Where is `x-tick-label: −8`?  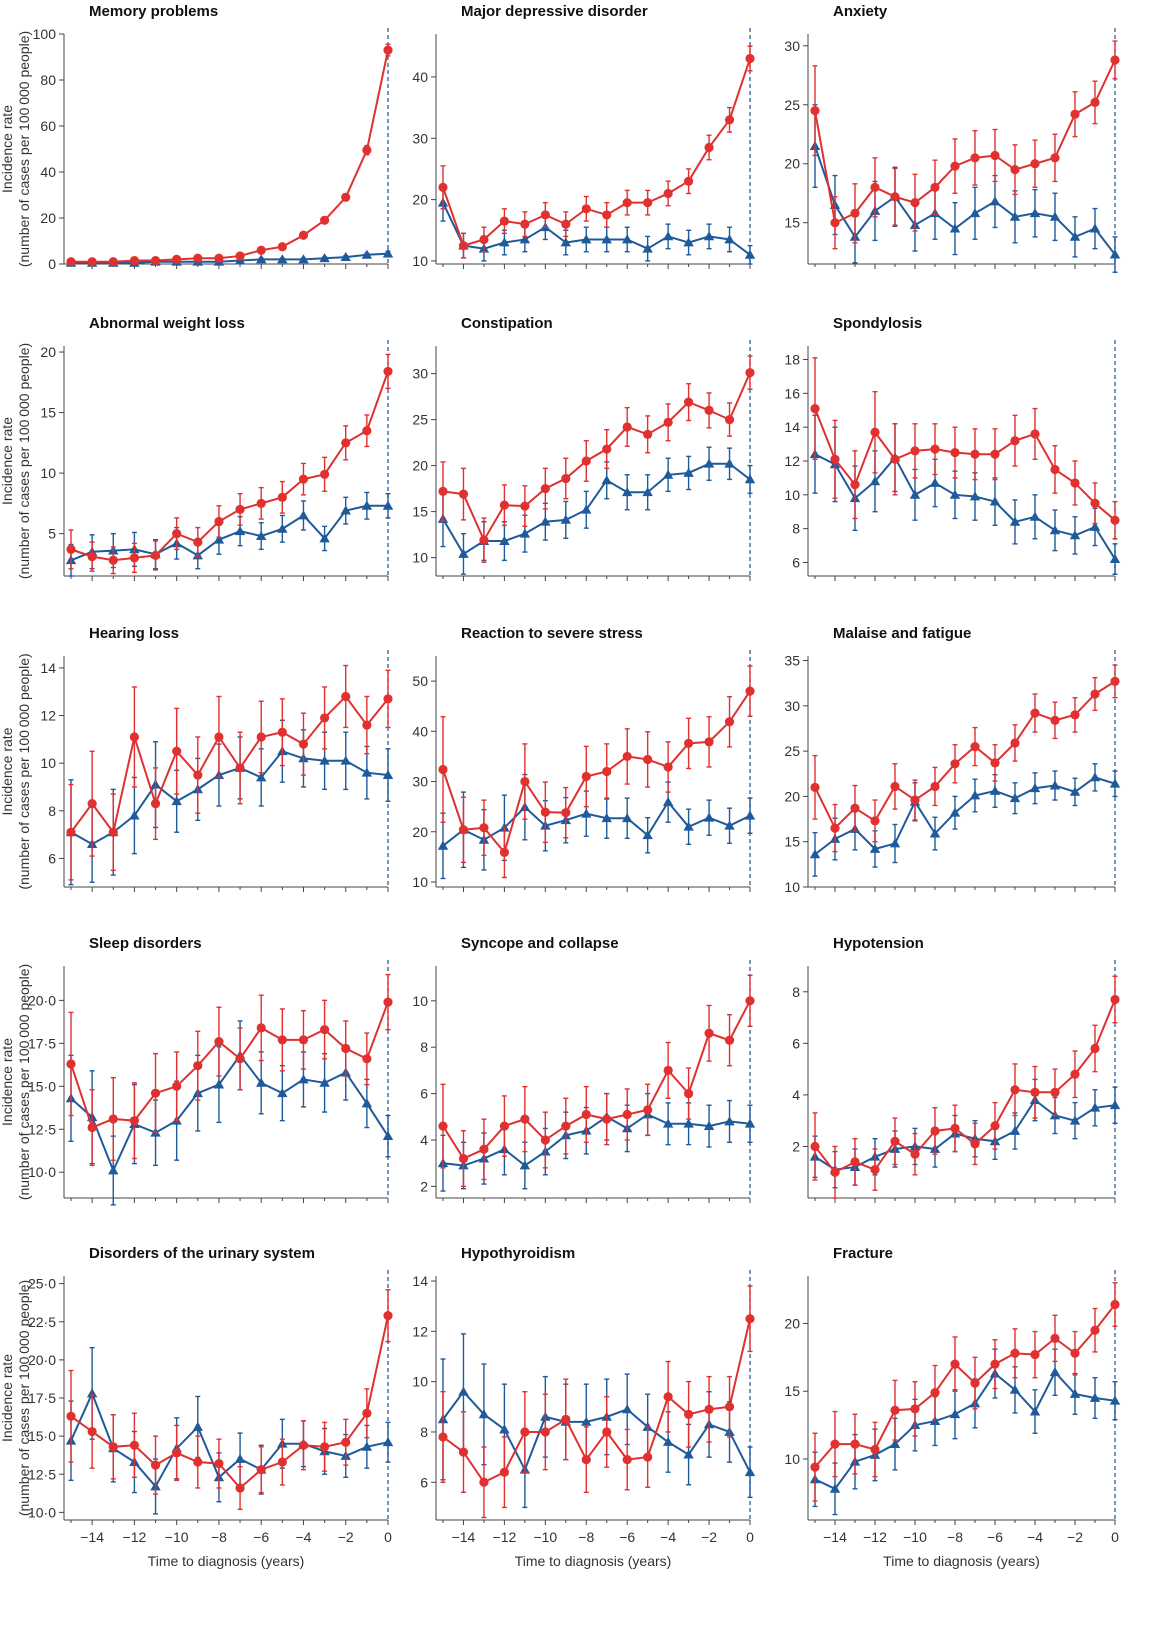
x-tick-label: −8 is located at coordinates (586, 1537).